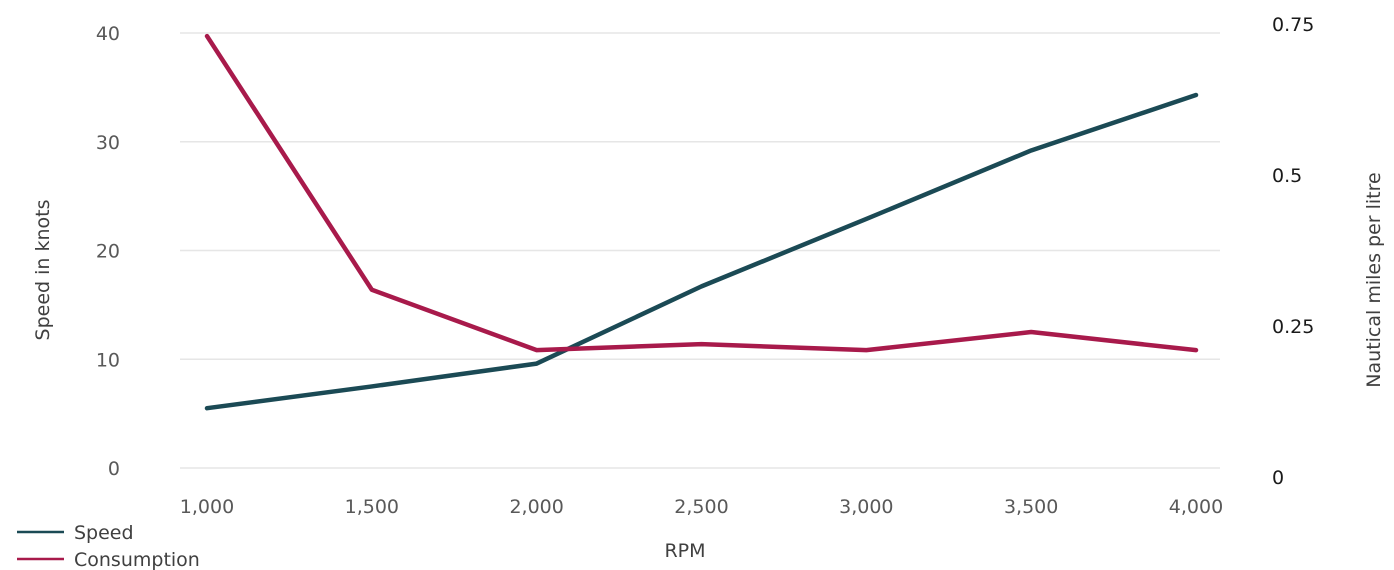 This screenshot has height=570, width=1394. What do you see at coordinates (114, 469) in the screenshot?
I see `y-tick-label: 0` at bounding box center [114, 469].